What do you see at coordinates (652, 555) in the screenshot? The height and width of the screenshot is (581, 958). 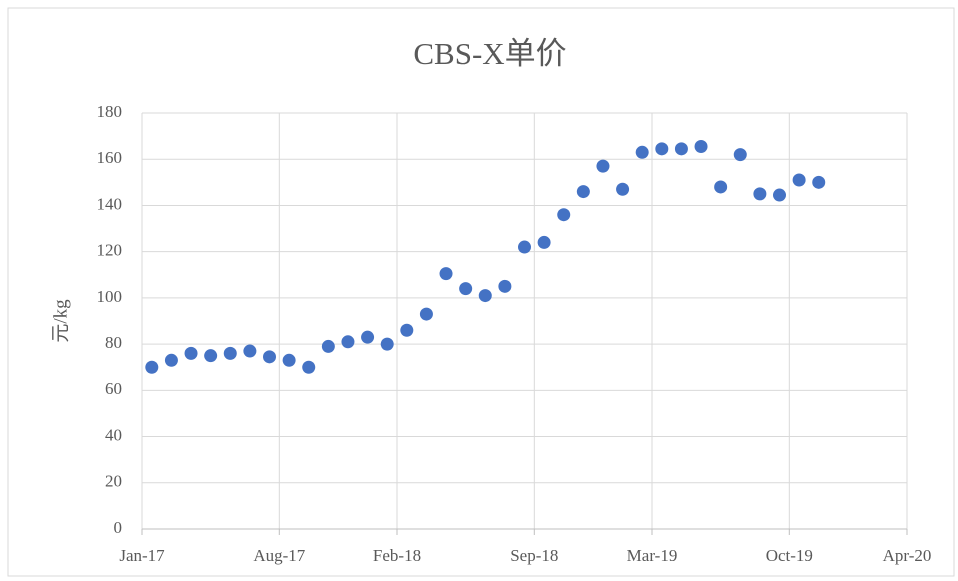 I see `x-tick-label: Mar-19` at bounding box center [652, 555].